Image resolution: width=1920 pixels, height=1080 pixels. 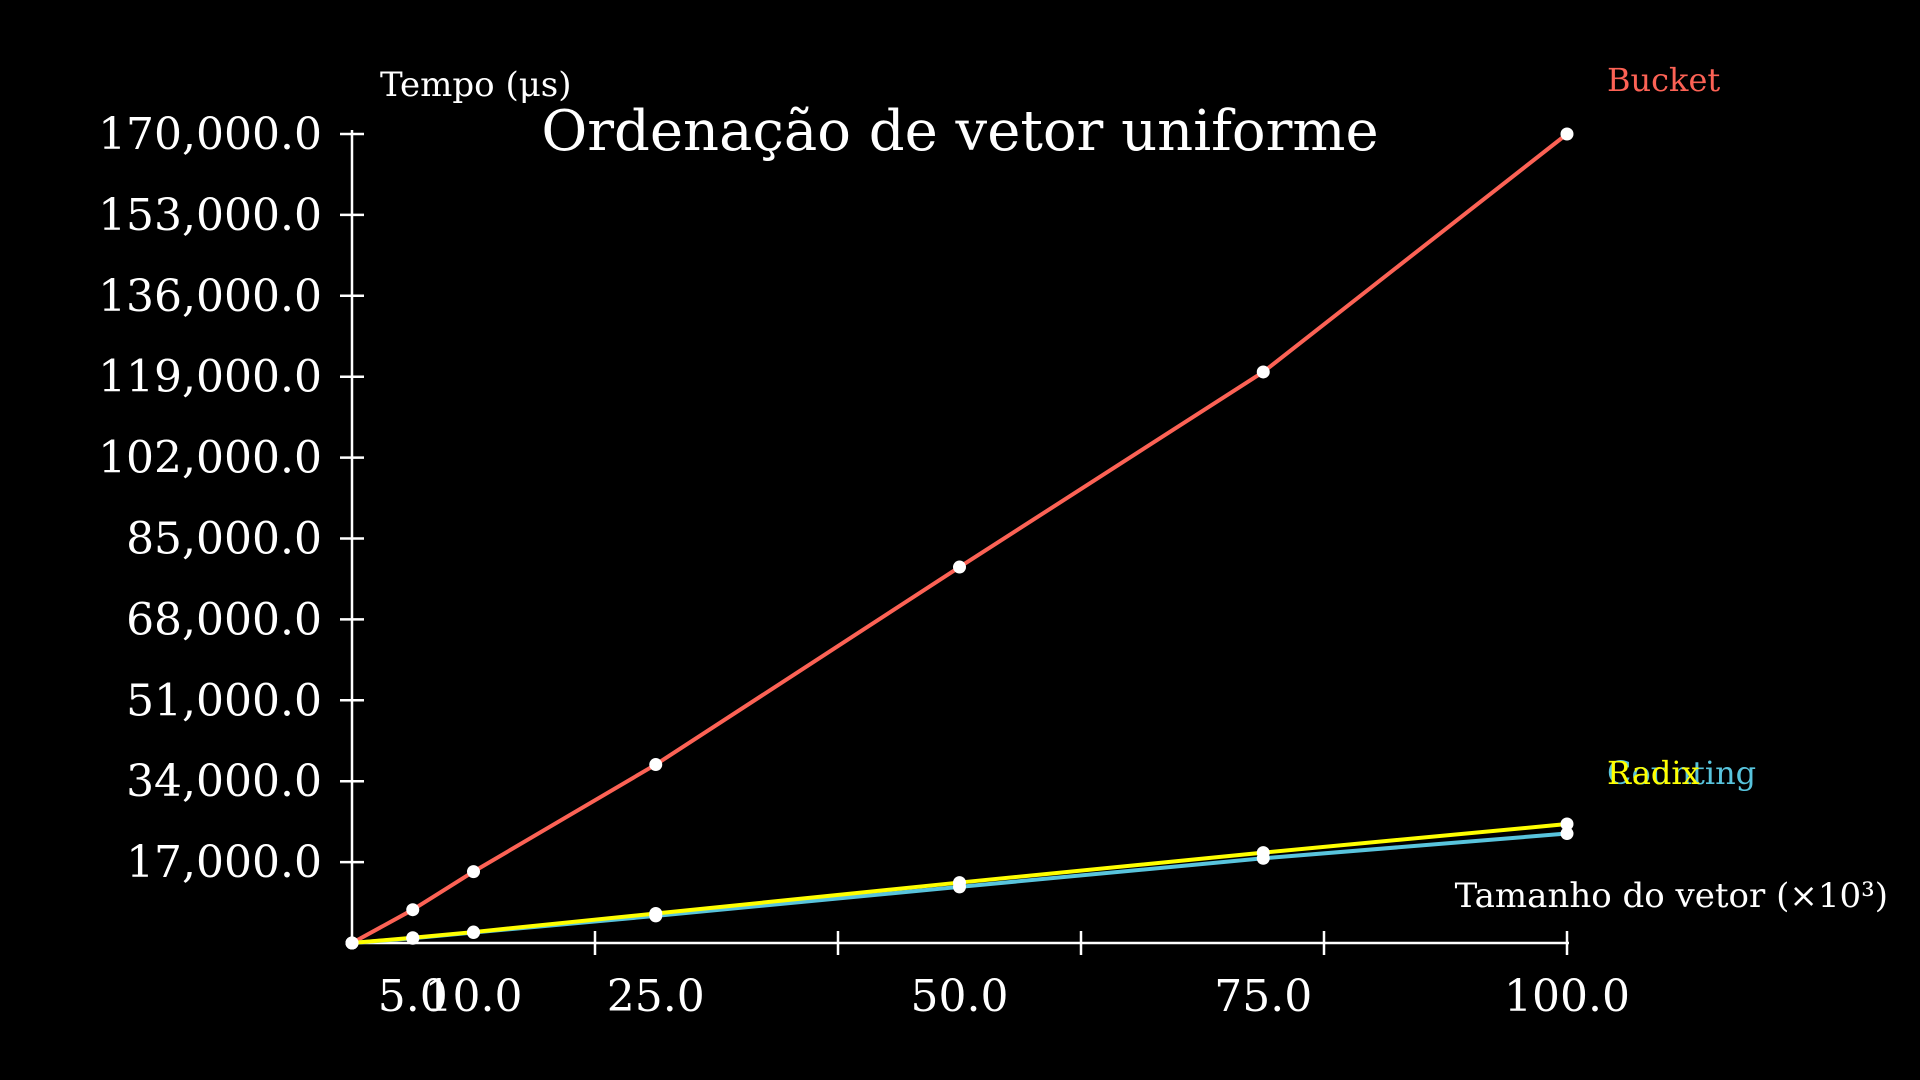 What do you see at coordinates (210, 296) in the screenshot?
I see `y-tick-label: 136,000.0` at bounding box center [210, 296].